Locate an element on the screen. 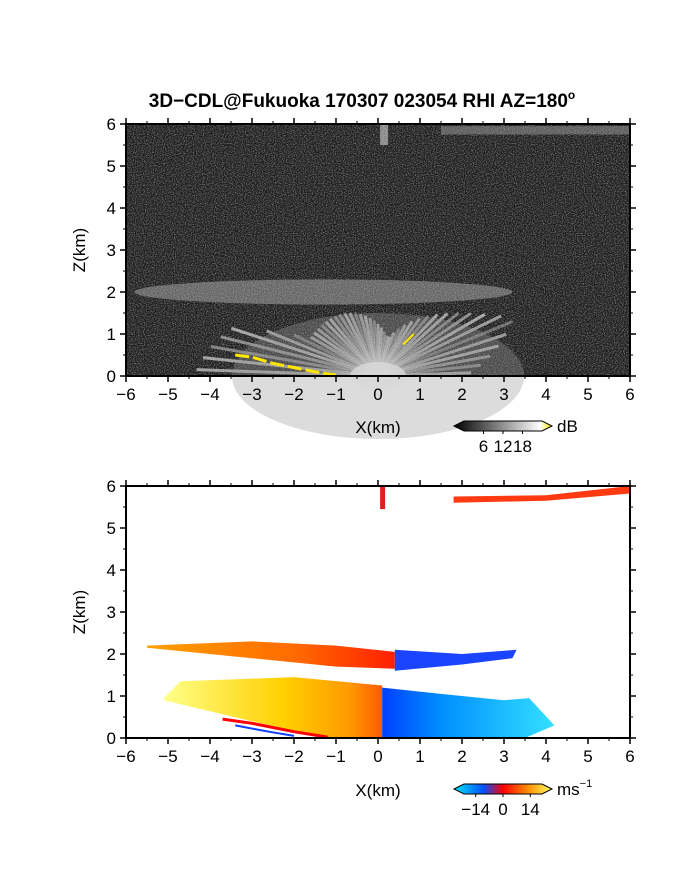 This screenshot has width=680, height=880. intensity-yellow-streak is located at coordinates (408, 339).